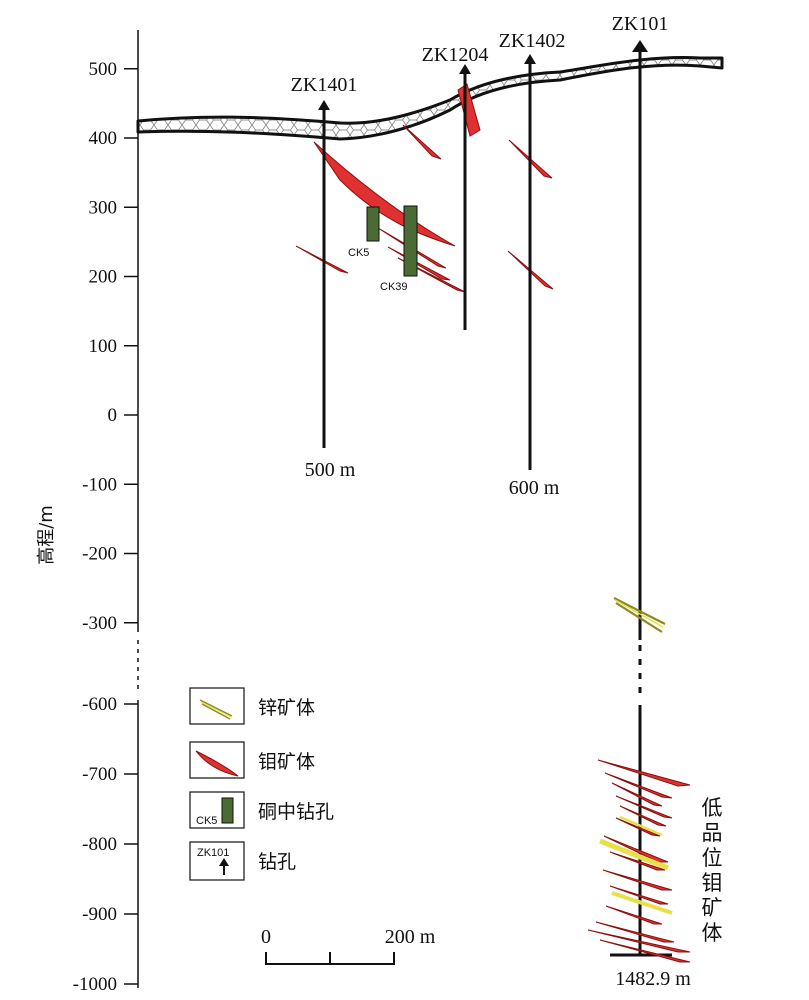  I want to click on y-tick-label: 100, so click(103, 346).